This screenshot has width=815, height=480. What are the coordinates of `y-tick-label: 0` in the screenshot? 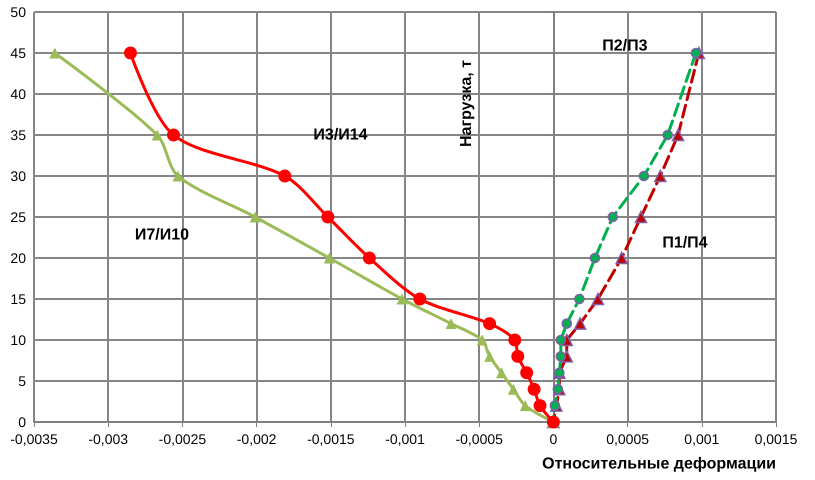 It's located at (22, 422).